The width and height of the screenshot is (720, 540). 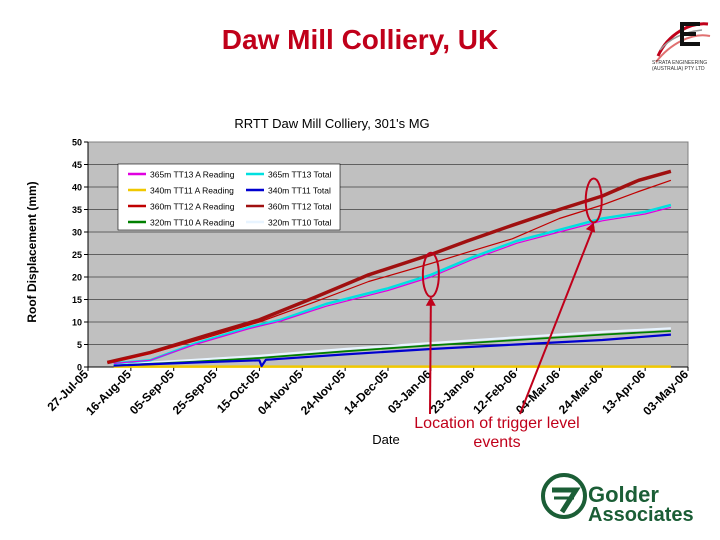 I want to click on x-tick-label: 04-Mar-06, so click(x=538, y=392).